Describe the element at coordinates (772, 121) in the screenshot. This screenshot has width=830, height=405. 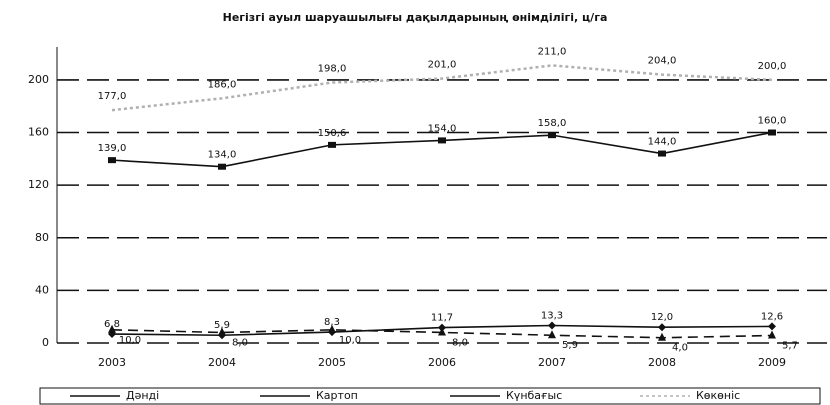
I see `data-label: 160,0` at that location.